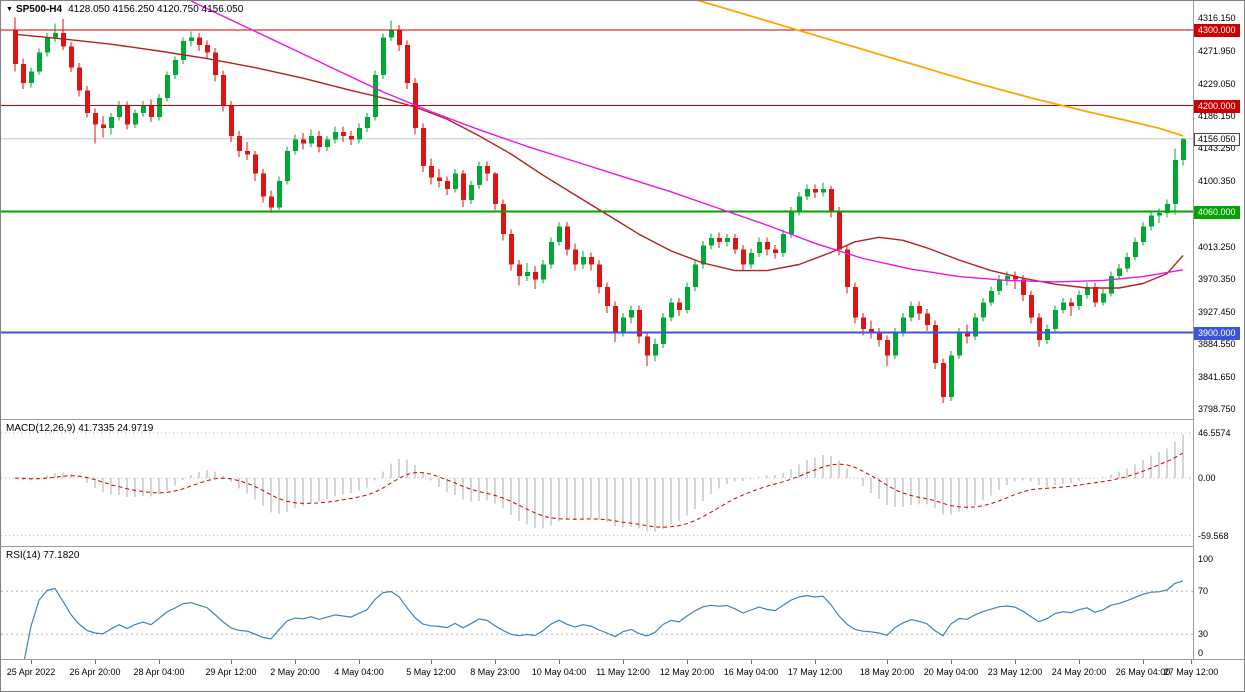  What do you see at coordinates (31, 672) in the screenshot?
I see `time-label: 25 Apr 2022` at bounding box center [31, 672].